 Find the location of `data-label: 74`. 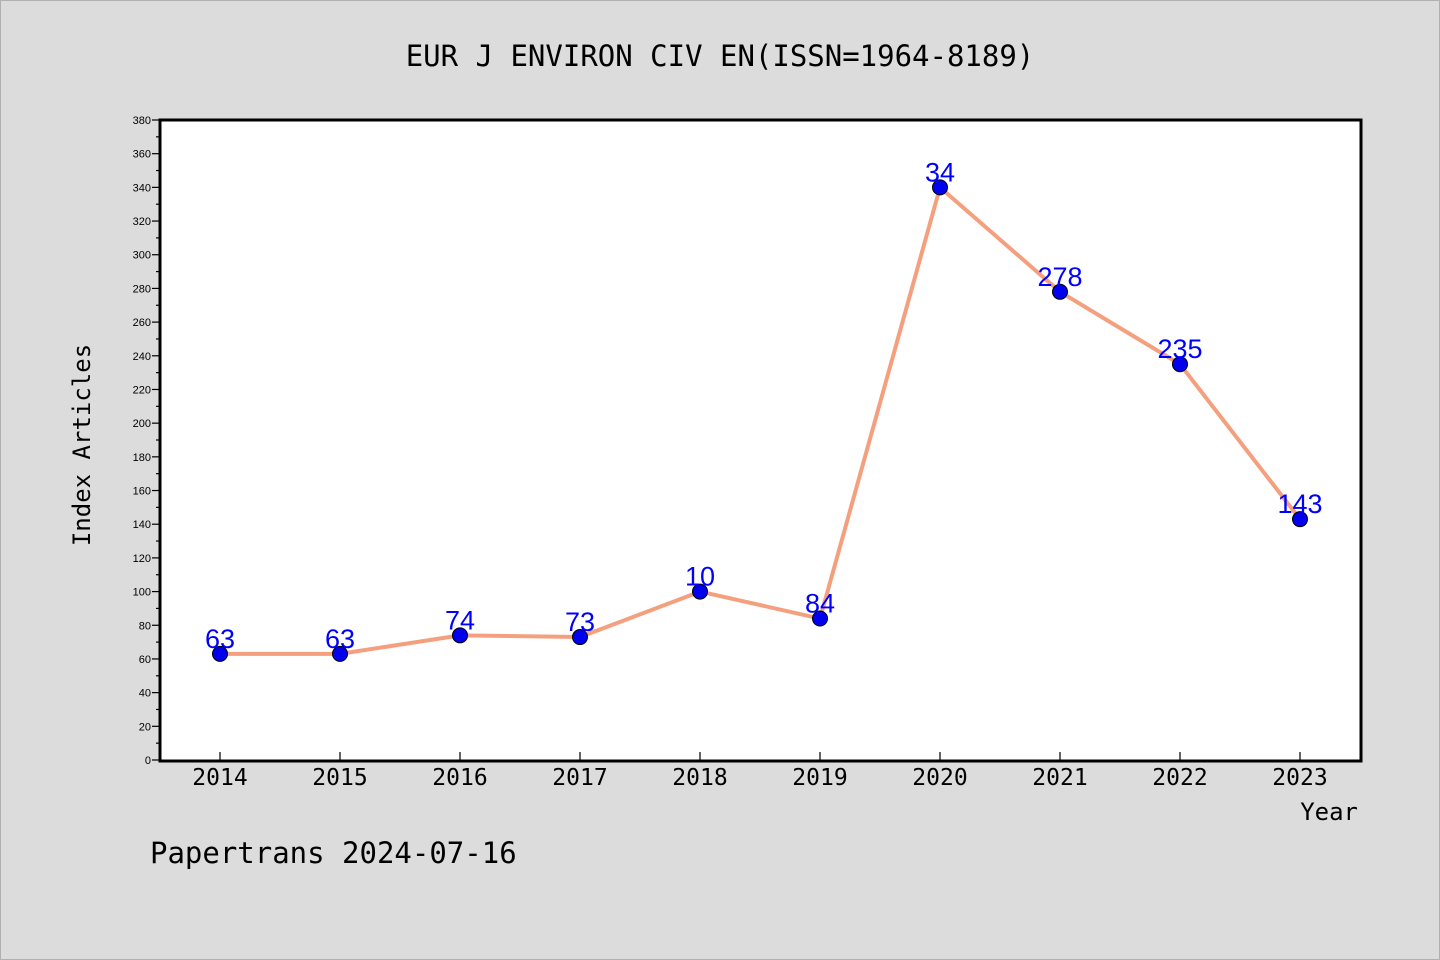

data-label: 74 is located at coordinates (460, 620).